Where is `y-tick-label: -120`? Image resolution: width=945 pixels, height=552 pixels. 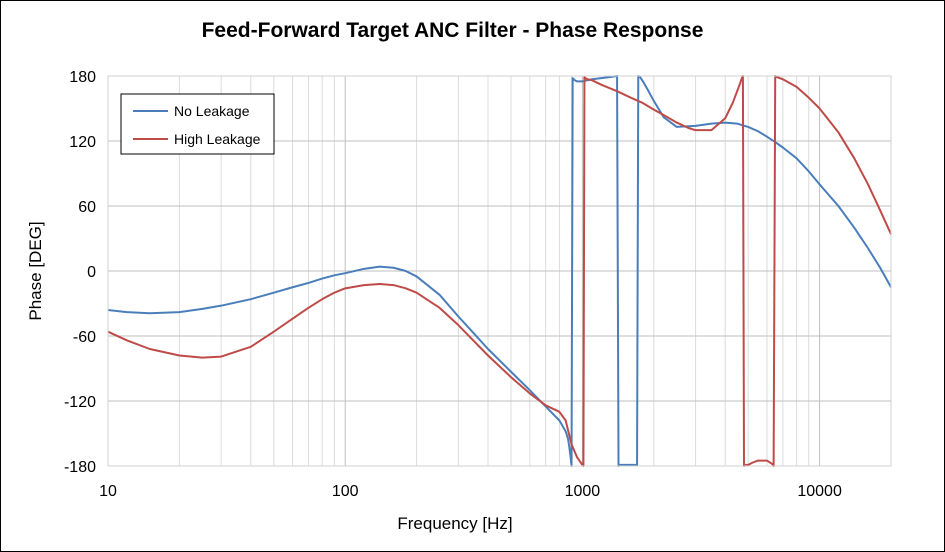
y-tick-label: -120 is located at coordinates (80, 402).